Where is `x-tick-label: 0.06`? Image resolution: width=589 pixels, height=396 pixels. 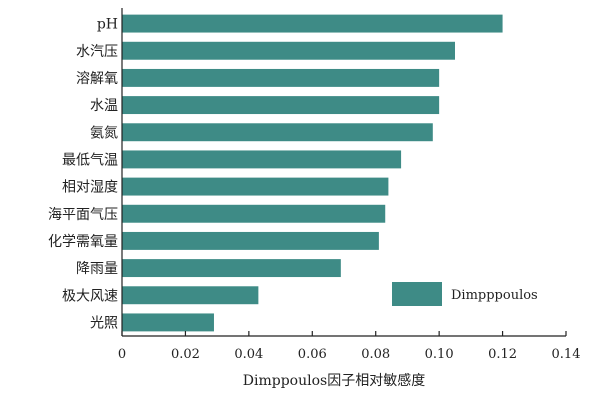
x-tick-label: 0.06 is located at coordinates (312, 354).